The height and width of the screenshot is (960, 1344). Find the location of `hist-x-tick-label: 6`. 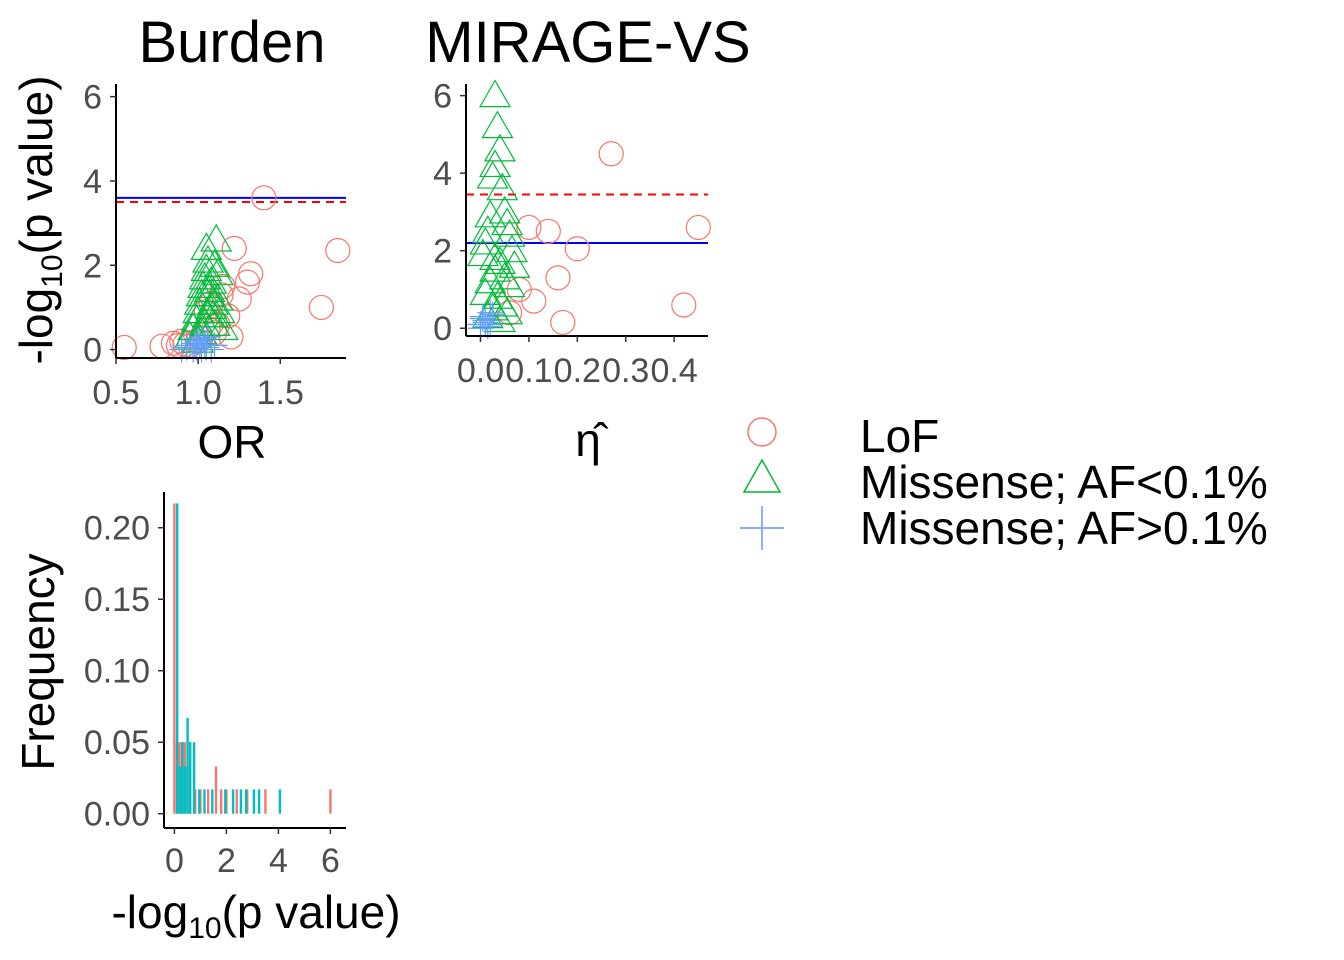

hist-x-tick-label: 6 is located at coordinates (330, 861).